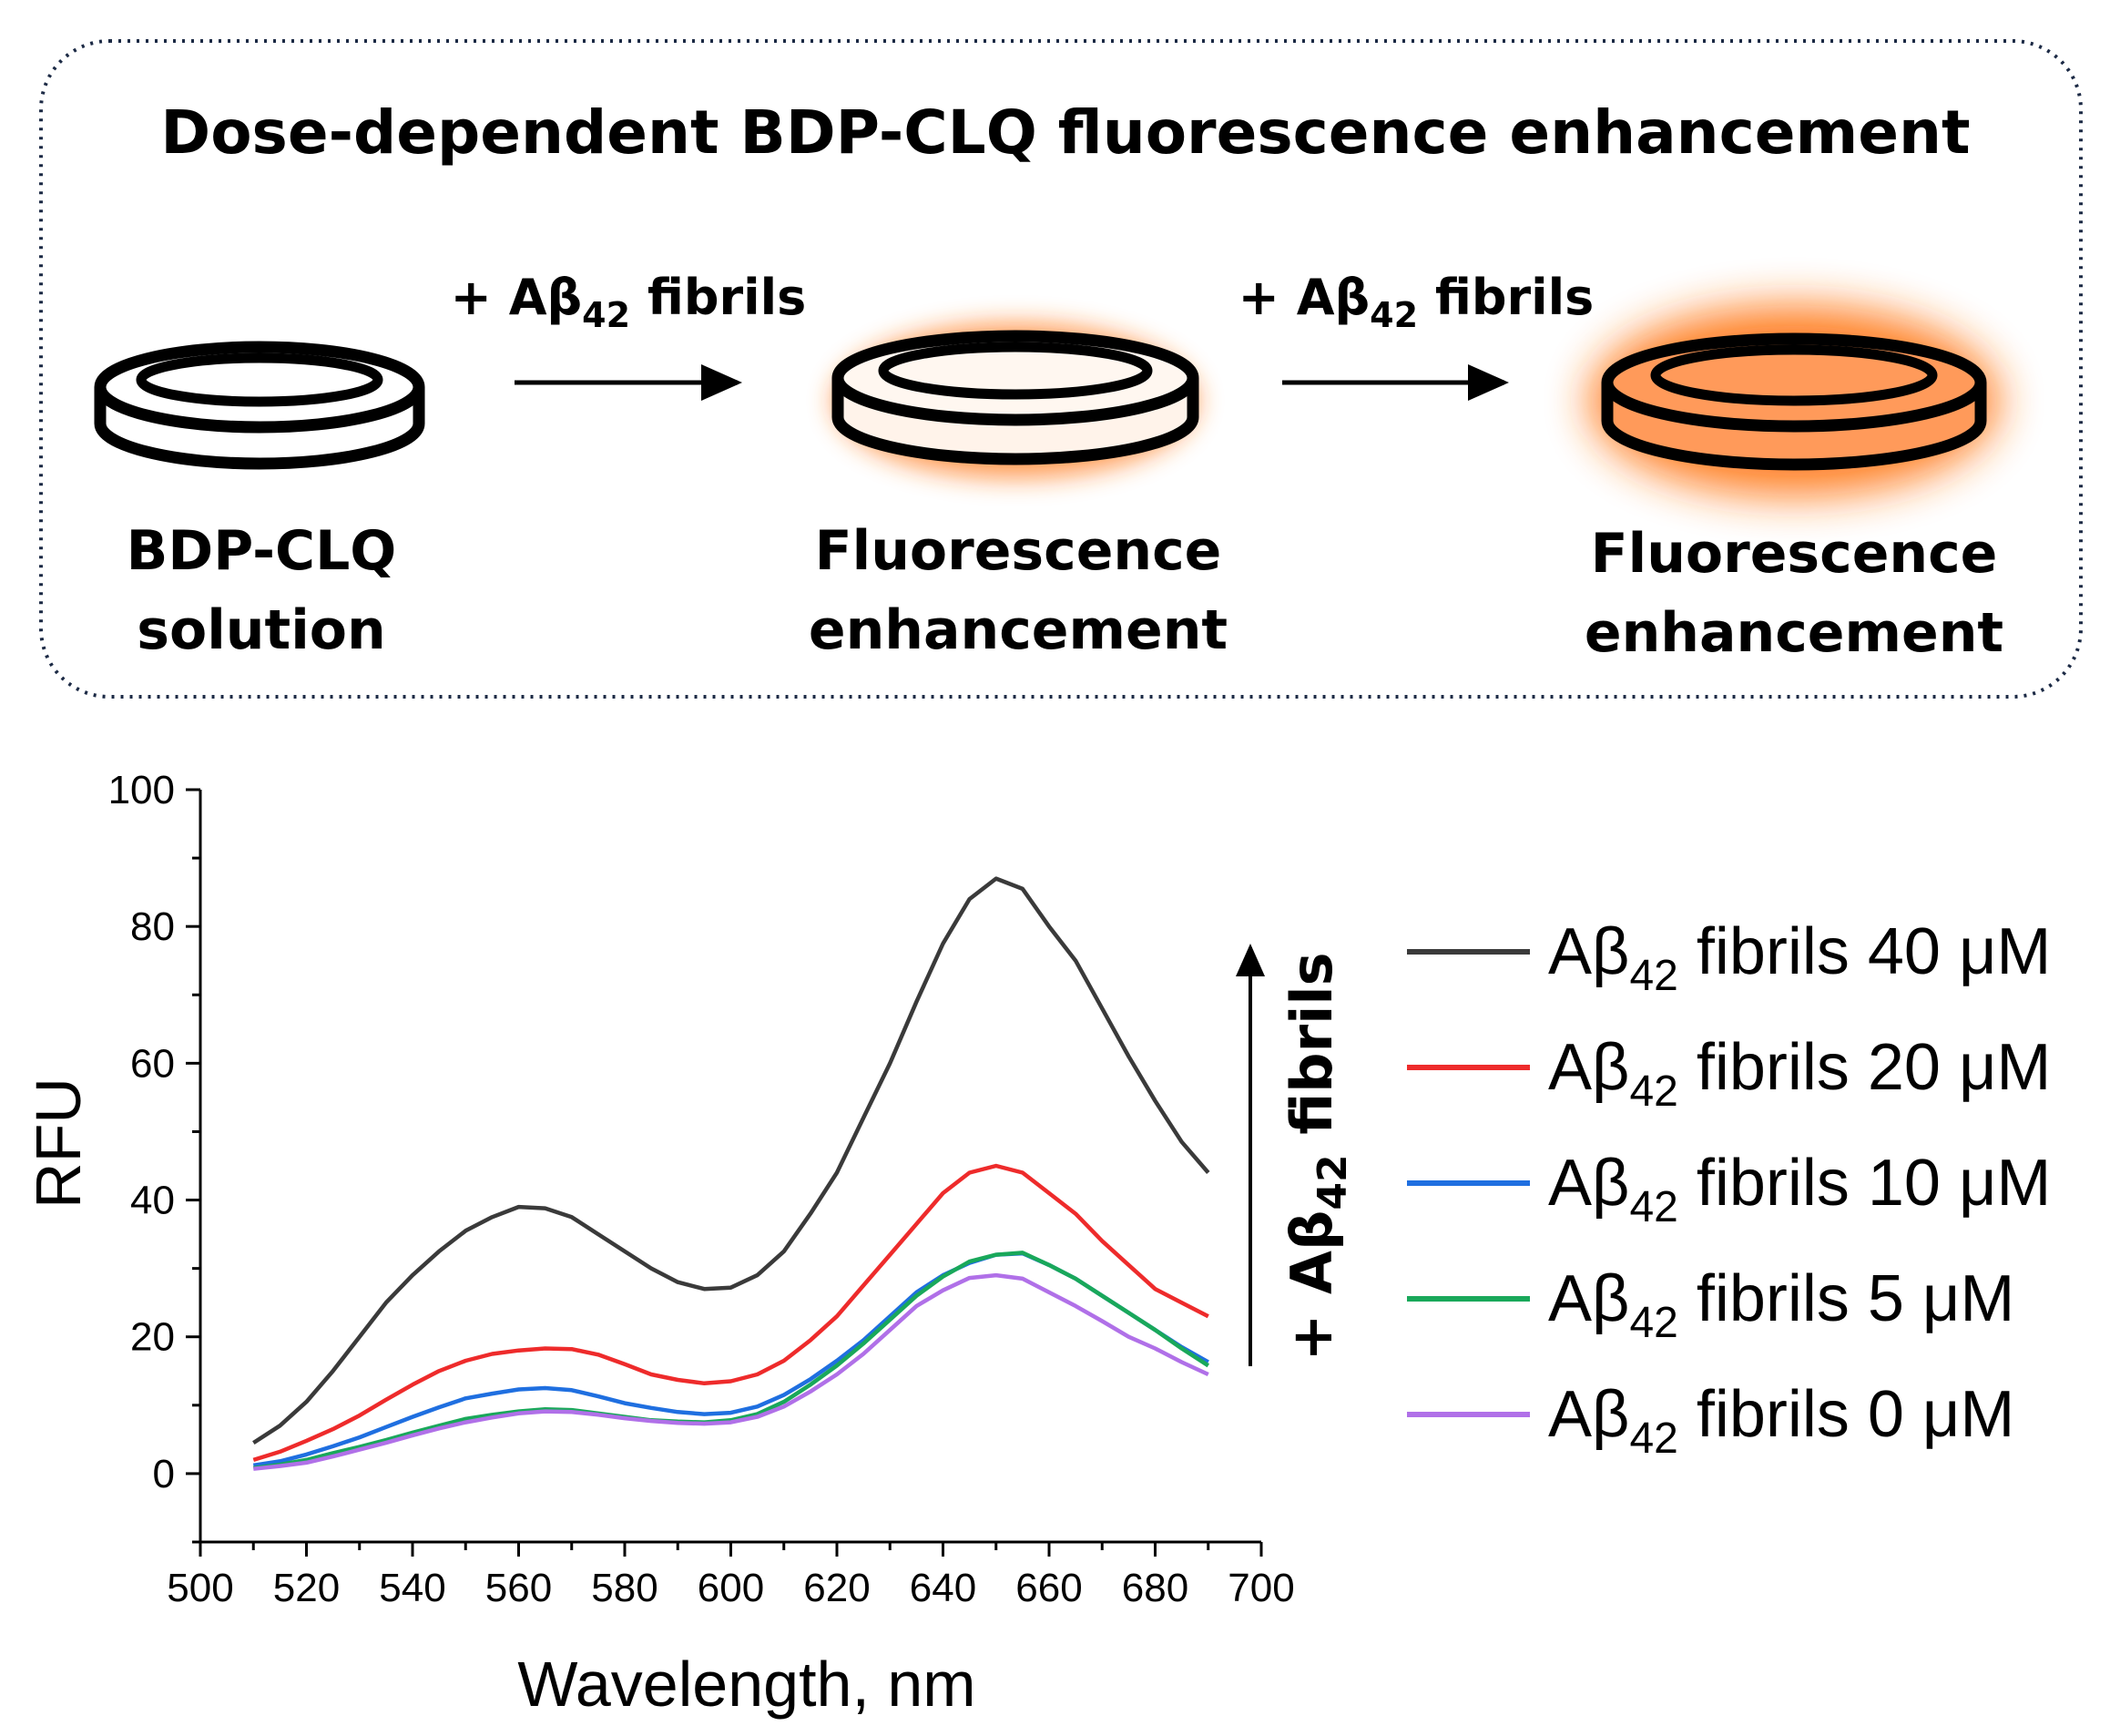  What do you see at coordinates (262, 591) in the screenshot?
I see `dish-label-1: BDP-CLQ solution` at bounding box center [262, 591].